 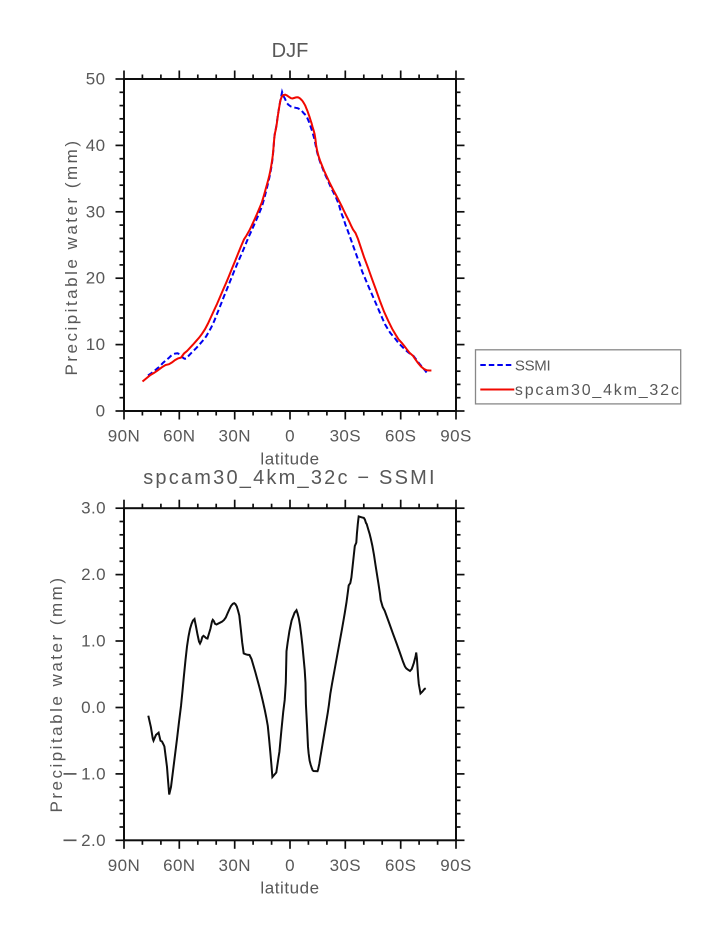 I want to click on svg-text: 50, so click(x=96, y=79).